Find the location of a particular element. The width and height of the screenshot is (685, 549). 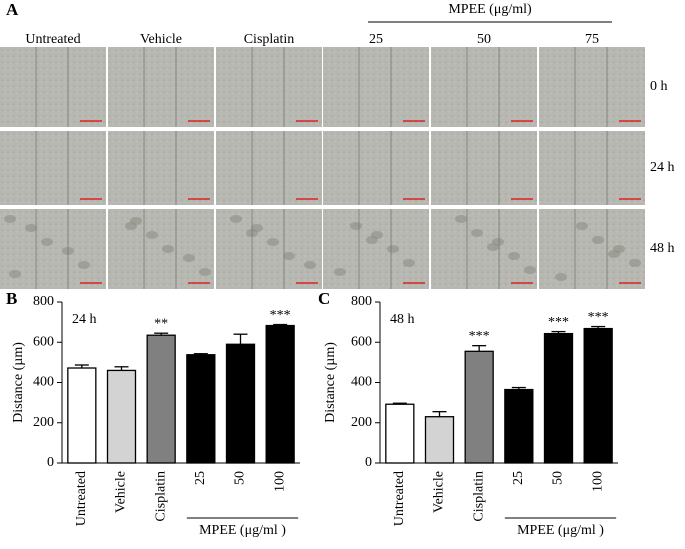

panel-label: A is located at coordinates (12, 9).